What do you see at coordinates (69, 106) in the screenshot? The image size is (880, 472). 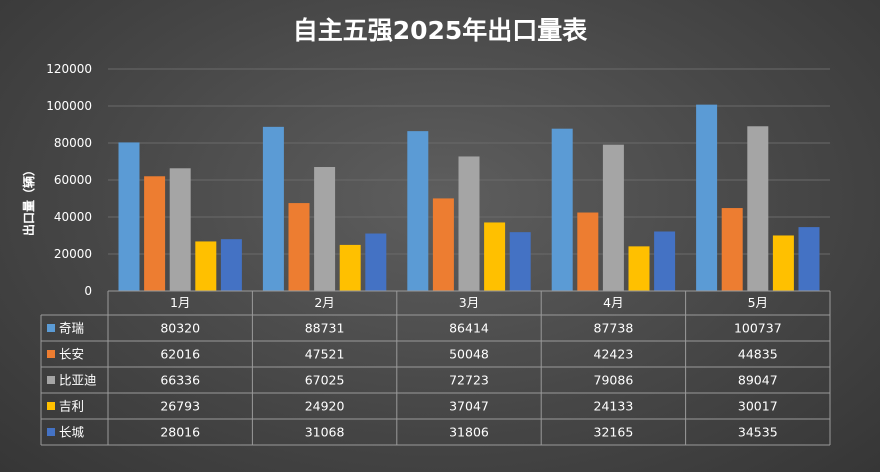 I see `y-tick-label: 100000` at bounding box center [69, 106].